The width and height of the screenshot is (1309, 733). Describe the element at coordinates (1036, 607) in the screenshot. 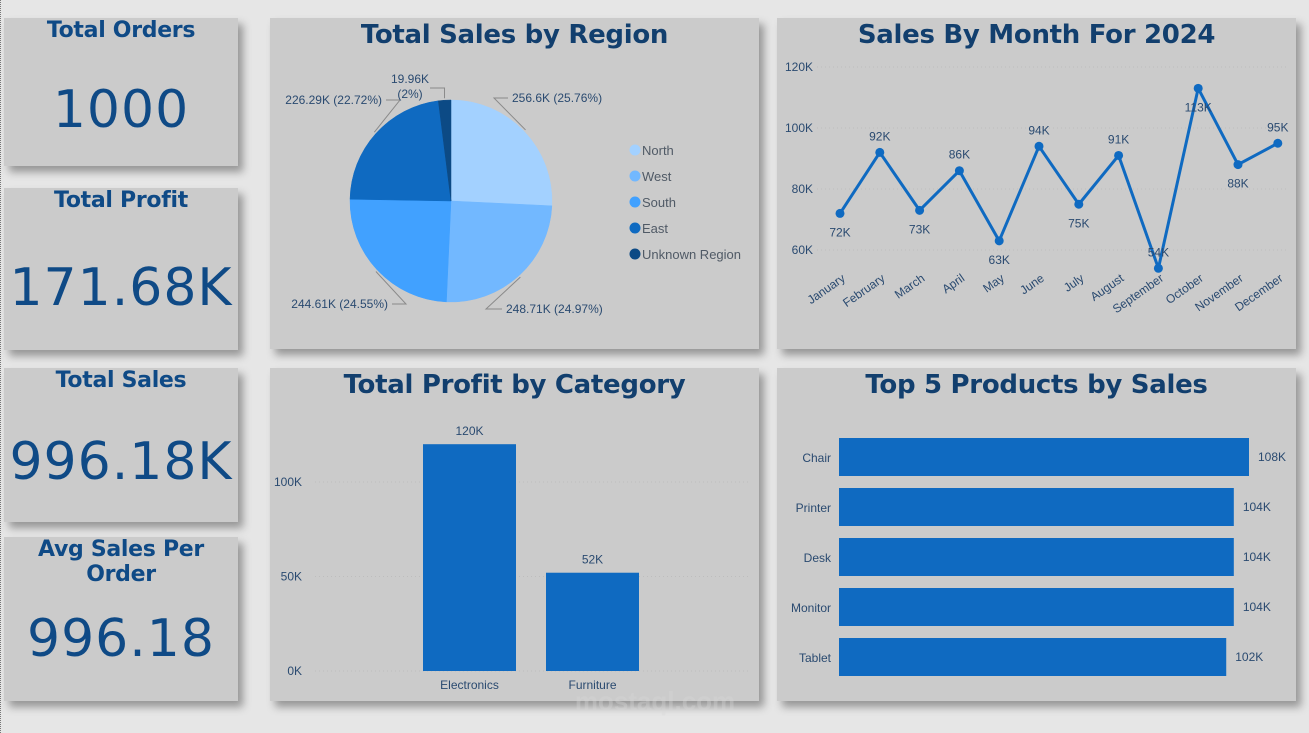

I see `bar-monitor` at that location.